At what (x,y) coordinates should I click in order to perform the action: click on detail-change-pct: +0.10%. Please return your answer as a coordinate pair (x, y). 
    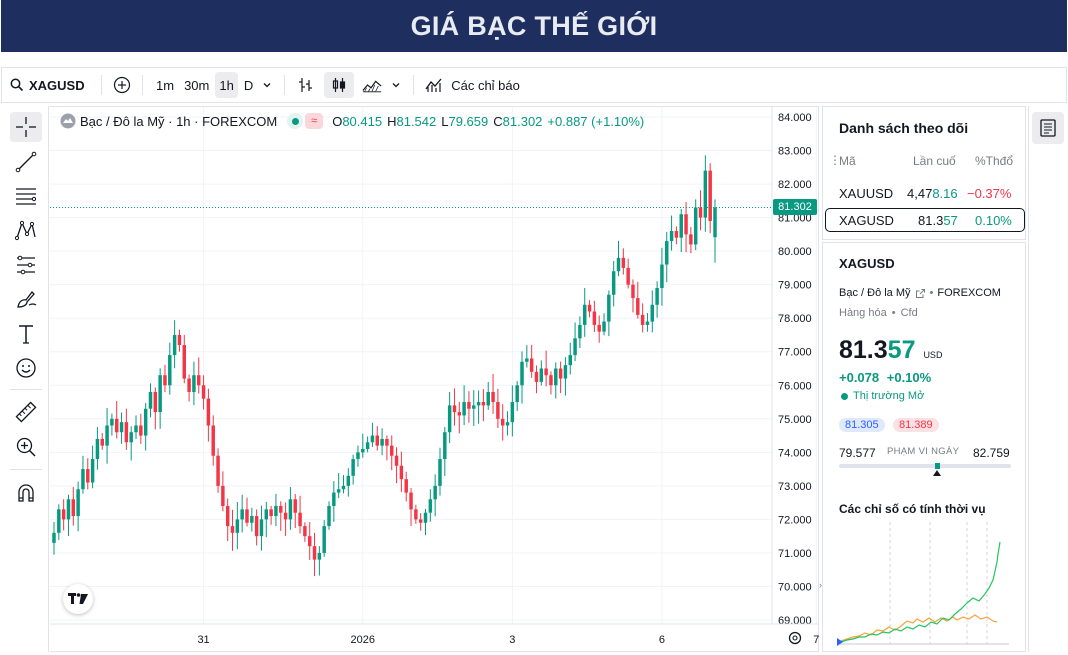
    Looking at the image, I should click on (909, 377).